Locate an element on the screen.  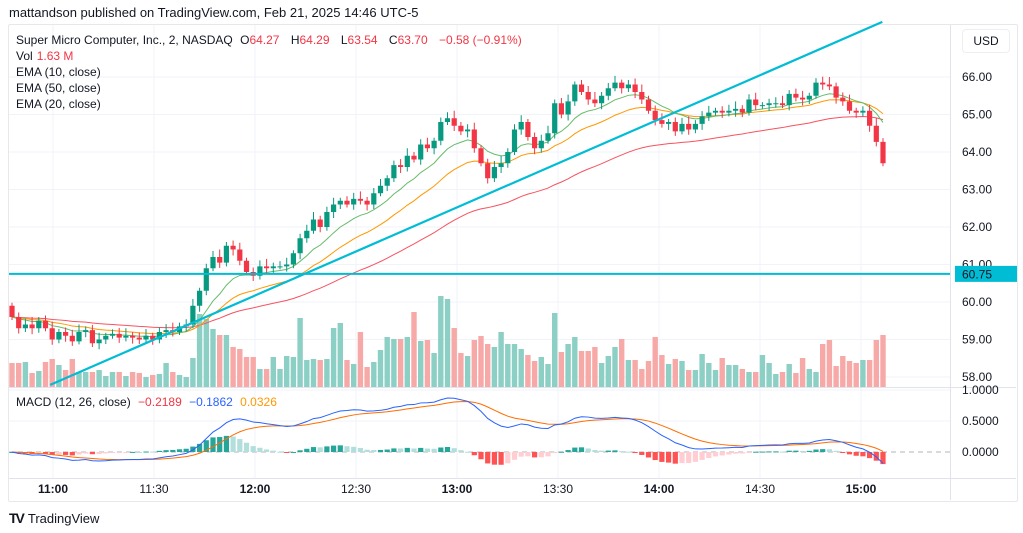
hline-price-tag is located at coordinates (986, 273).